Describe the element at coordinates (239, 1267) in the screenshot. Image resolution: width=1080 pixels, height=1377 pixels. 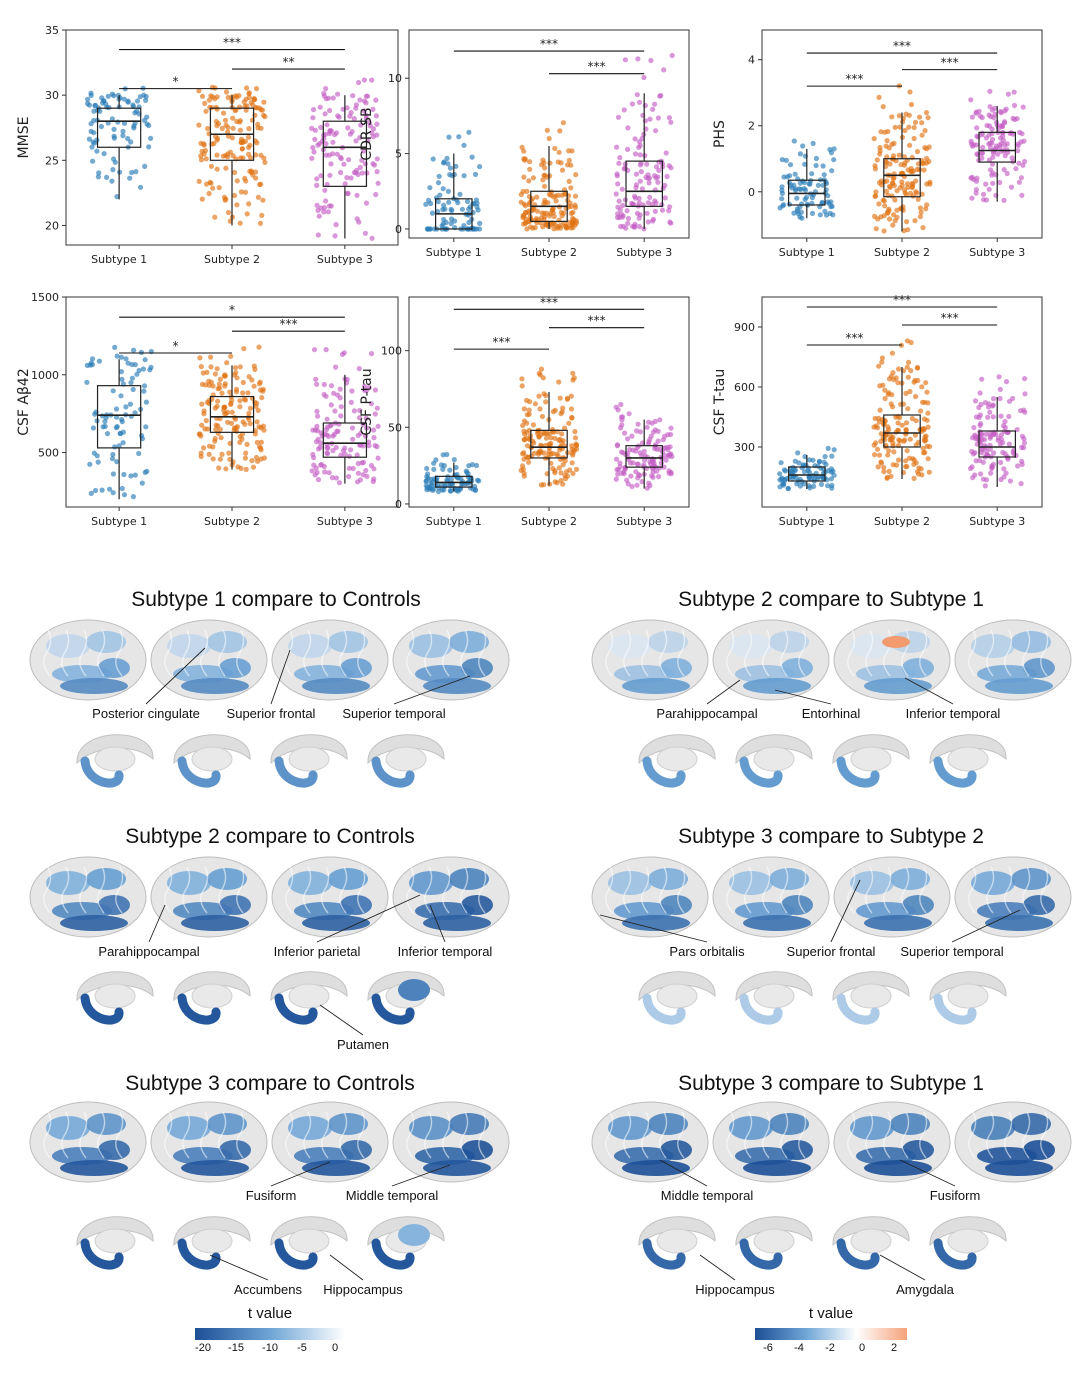
I see `leader-line` at that location.